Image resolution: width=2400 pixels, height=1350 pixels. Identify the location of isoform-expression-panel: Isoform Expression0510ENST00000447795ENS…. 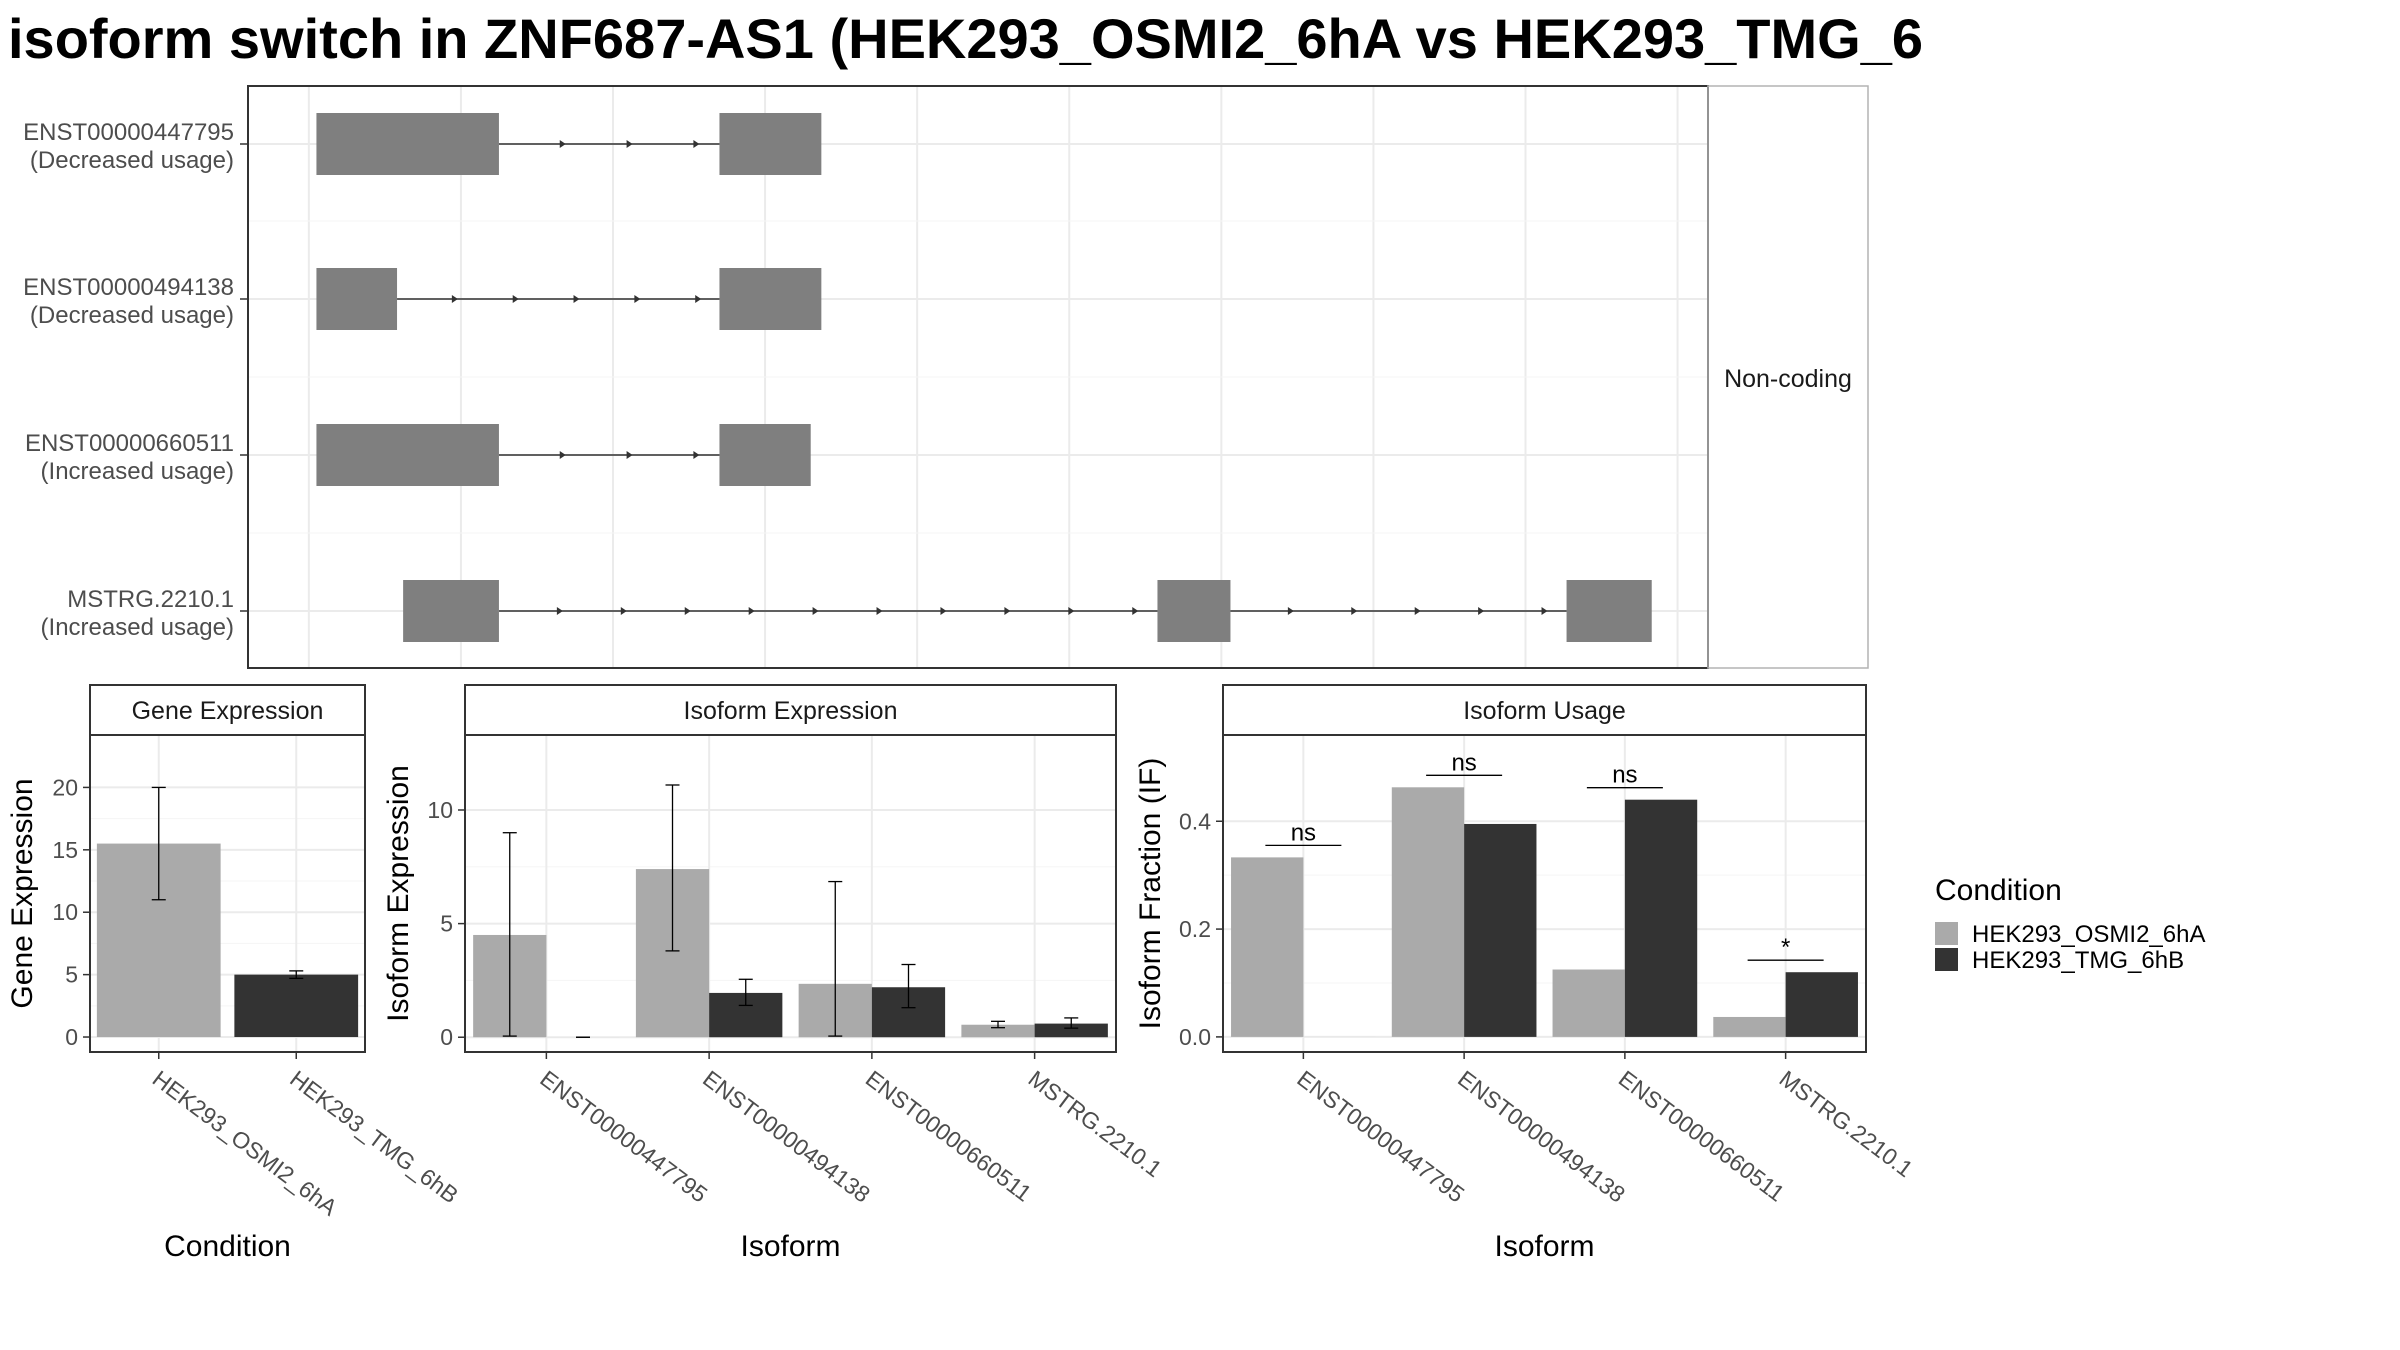
(774, 973).